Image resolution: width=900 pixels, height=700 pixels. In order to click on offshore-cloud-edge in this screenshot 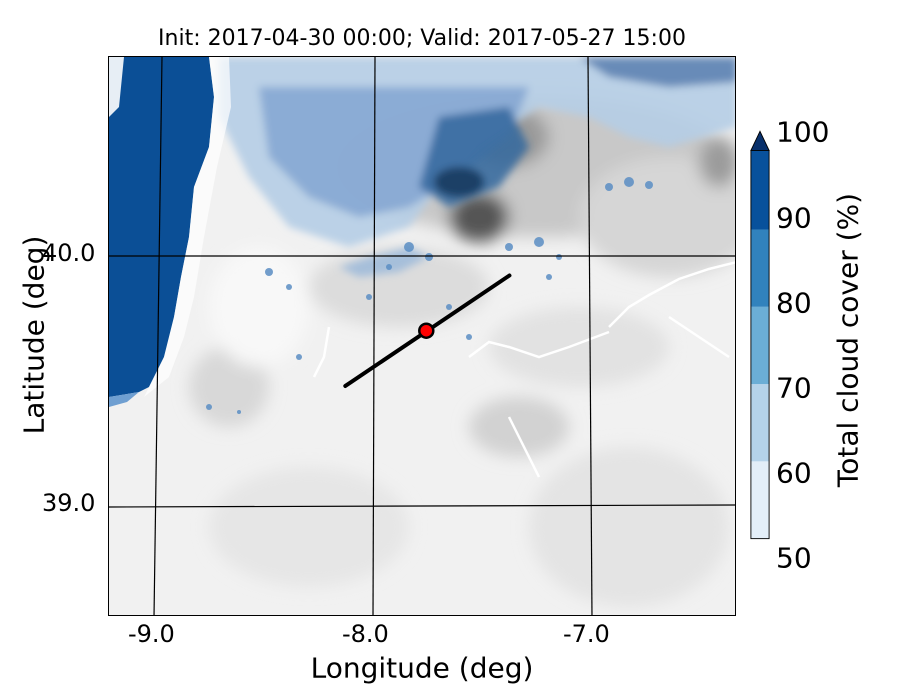, I will do `click(124, 399)`.